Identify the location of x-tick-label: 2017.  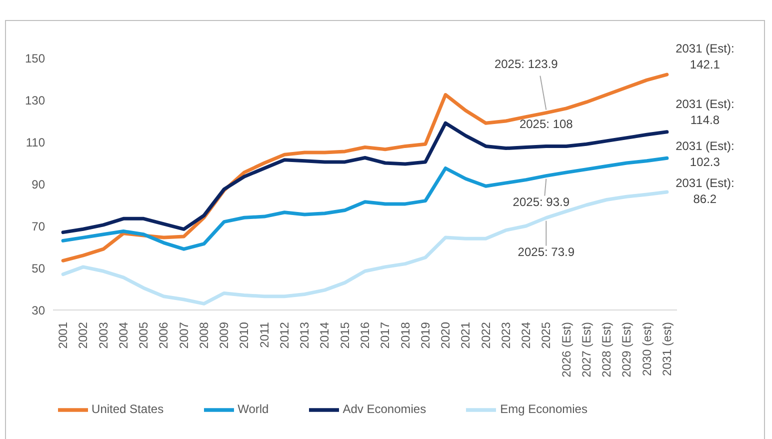
(385, 335).